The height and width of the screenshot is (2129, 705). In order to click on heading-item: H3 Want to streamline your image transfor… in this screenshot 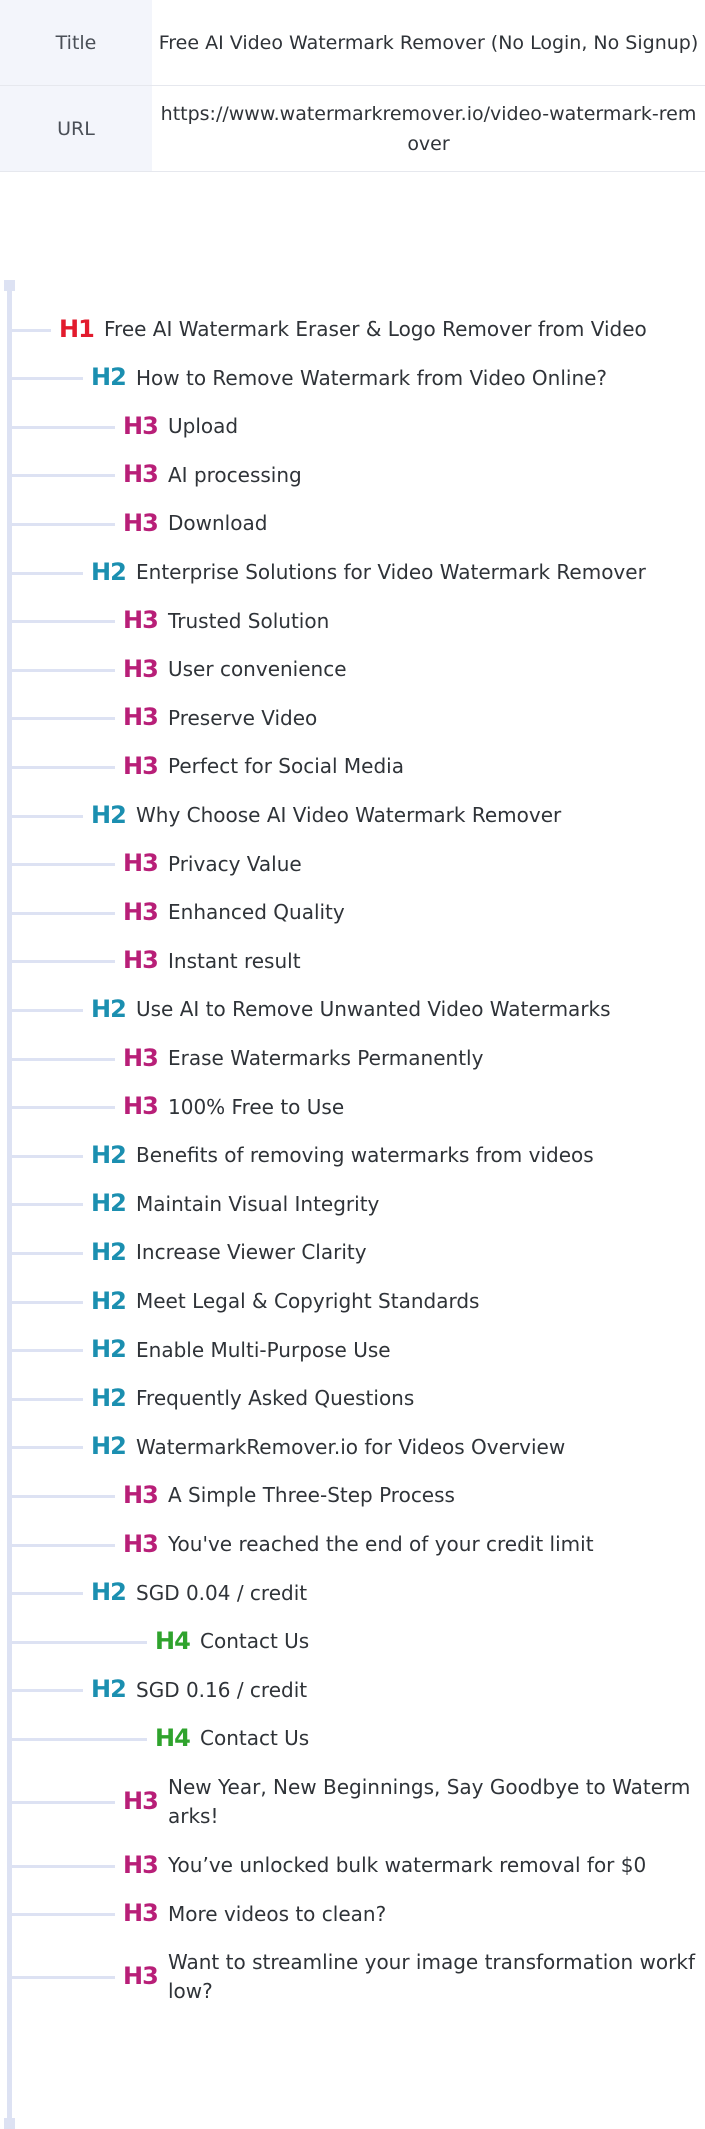, I will do `click(352, 1977)`.